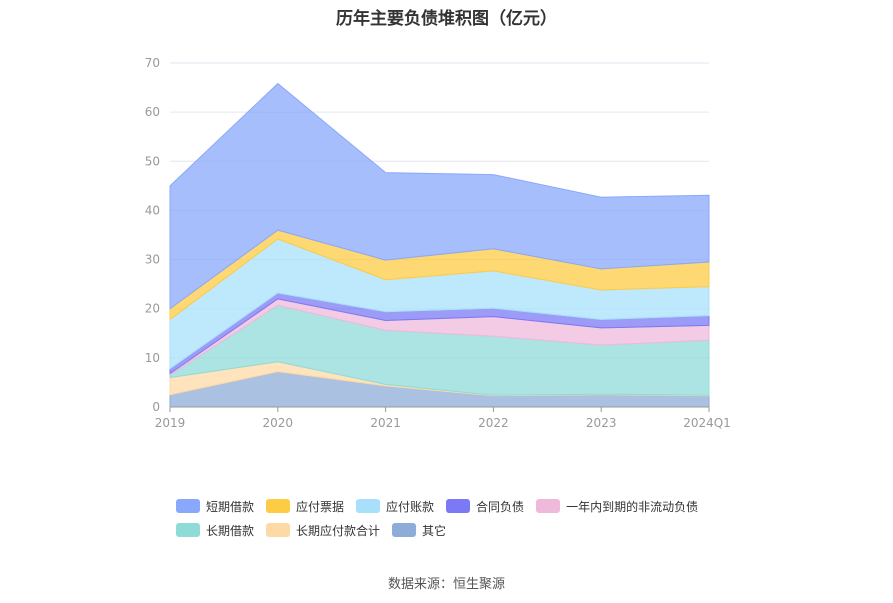 The height and width of the screenshot is (603, 893). I want to click on y-tick-label: 0, so click(156, 407).